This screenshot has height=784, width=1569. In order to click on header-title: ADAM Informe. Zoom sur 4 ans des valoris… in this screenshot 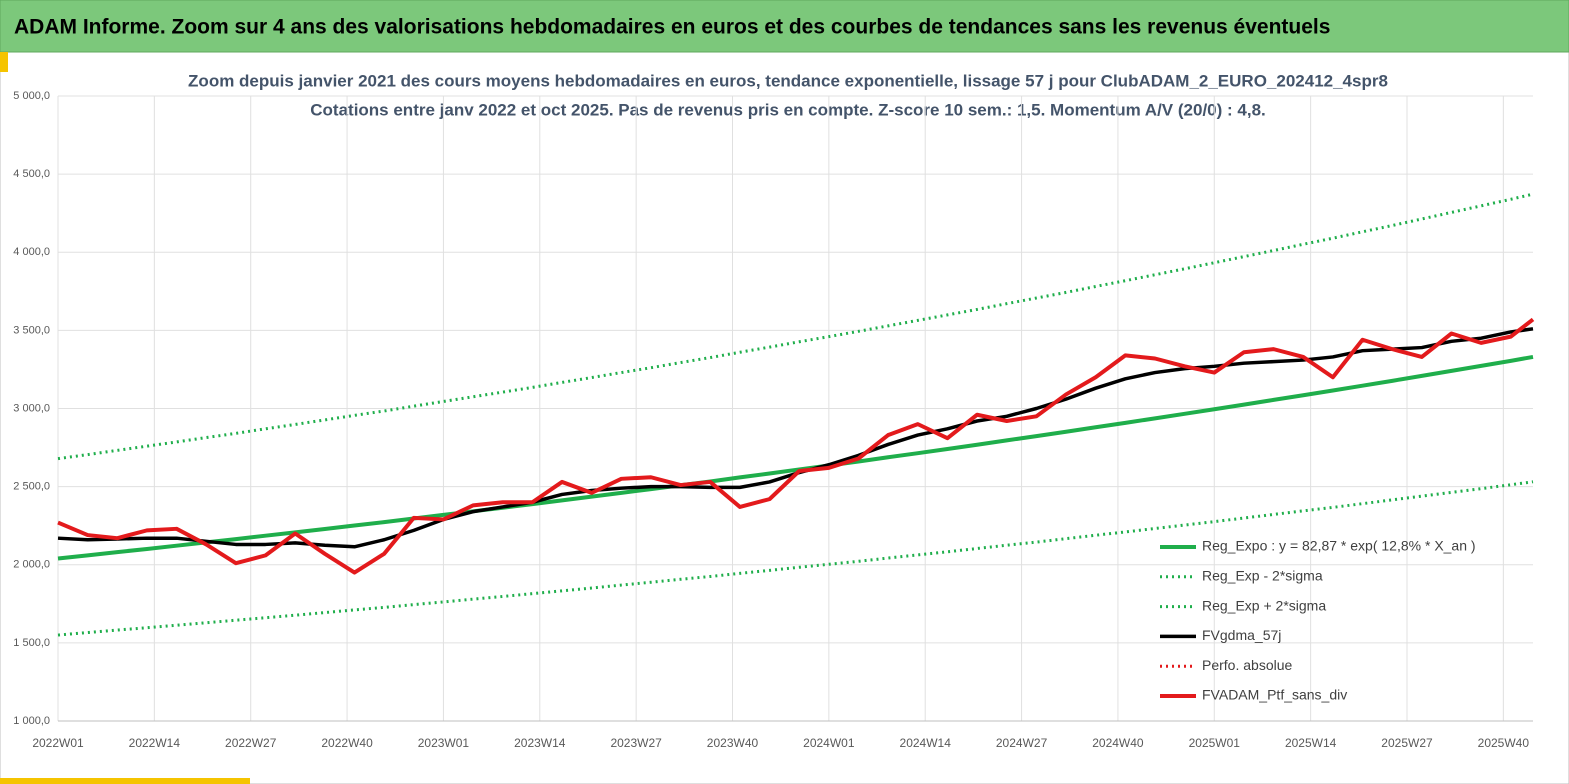, I will do `click(672, 27)`.